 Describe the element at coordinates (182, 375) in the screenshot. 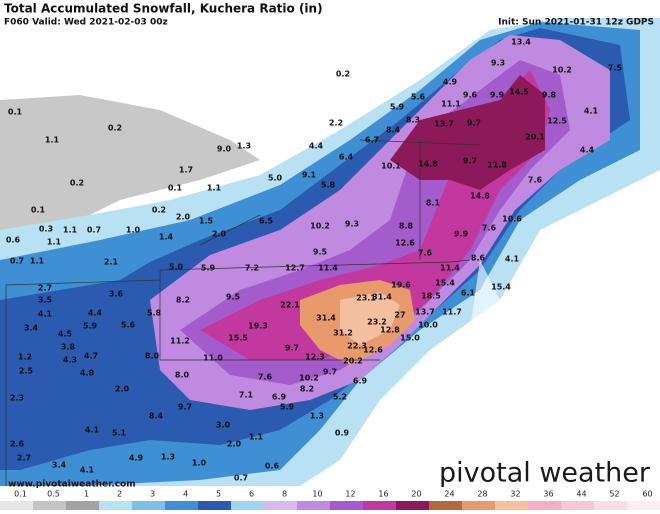

I see `snow-total: 8.0` at that location.